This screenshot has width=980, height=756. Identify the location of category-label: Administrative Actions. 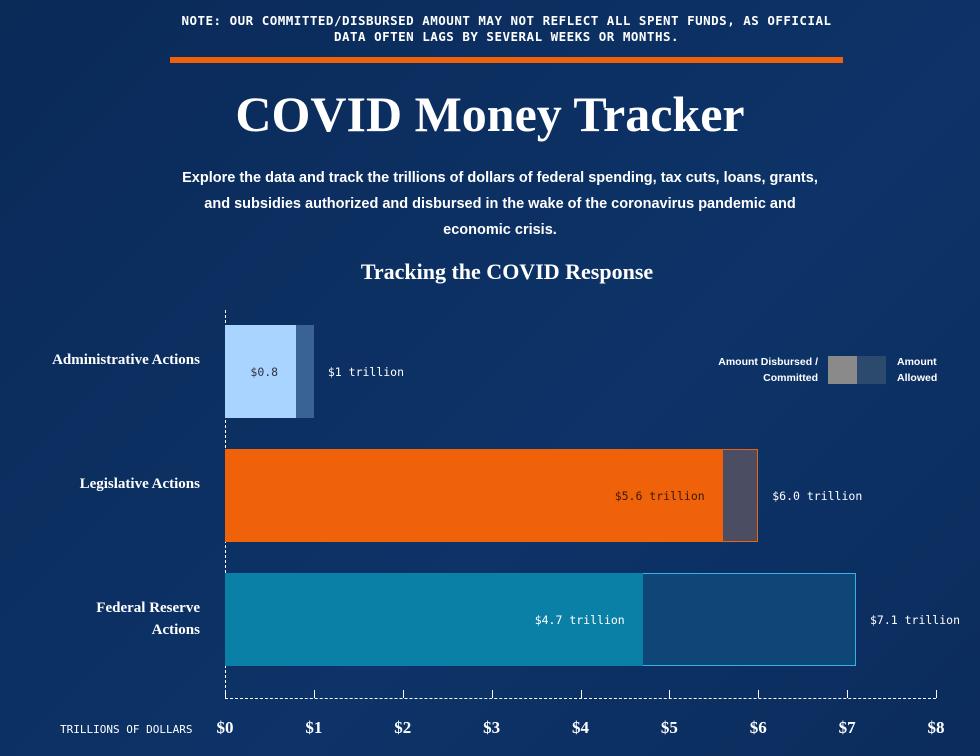
(126, 360).